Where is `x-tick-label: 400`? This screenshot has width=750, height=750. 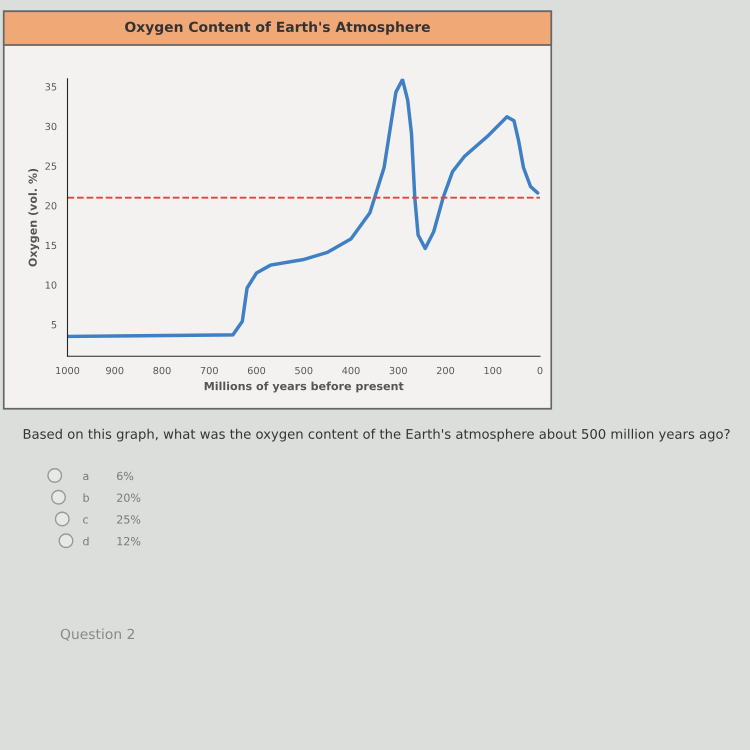
x-tick-label: 400 is located at coordinates (351, 370).